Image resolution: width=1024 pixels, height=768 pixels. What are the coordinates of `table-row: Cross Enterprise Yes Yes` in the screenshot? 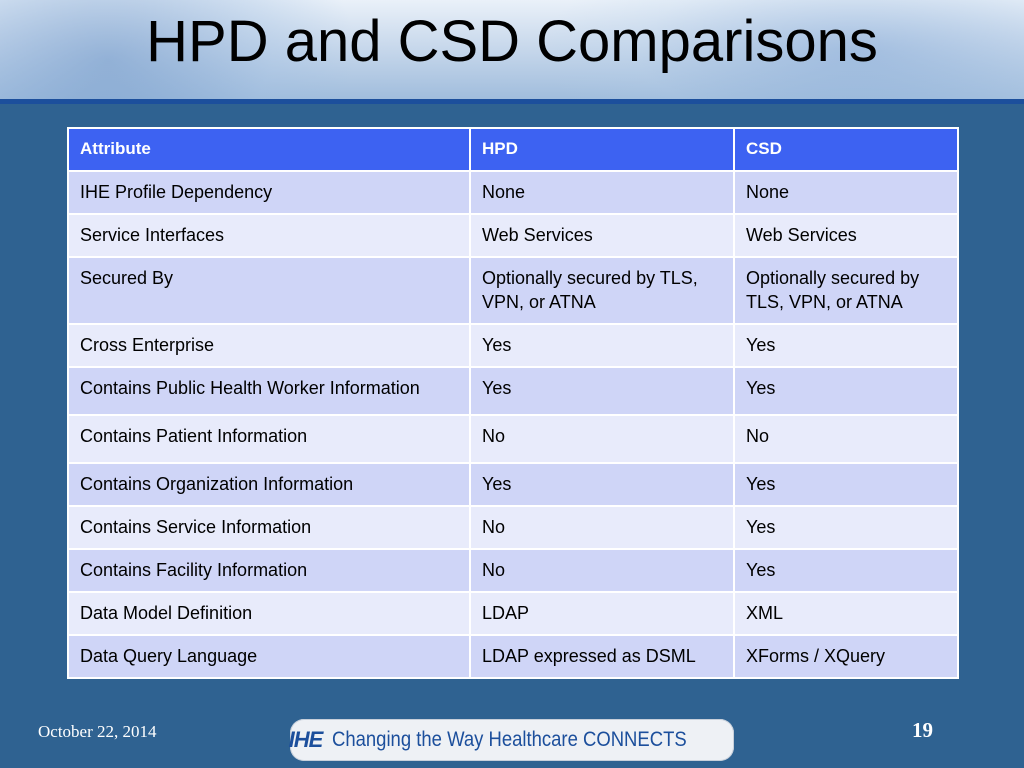 It's located at (513, 345).